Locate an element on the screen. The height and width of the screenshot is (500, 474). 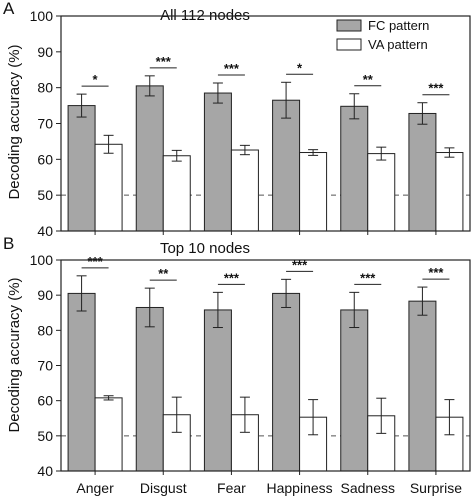
x-tick-label: Happiness is located at coordinates (300, 488).